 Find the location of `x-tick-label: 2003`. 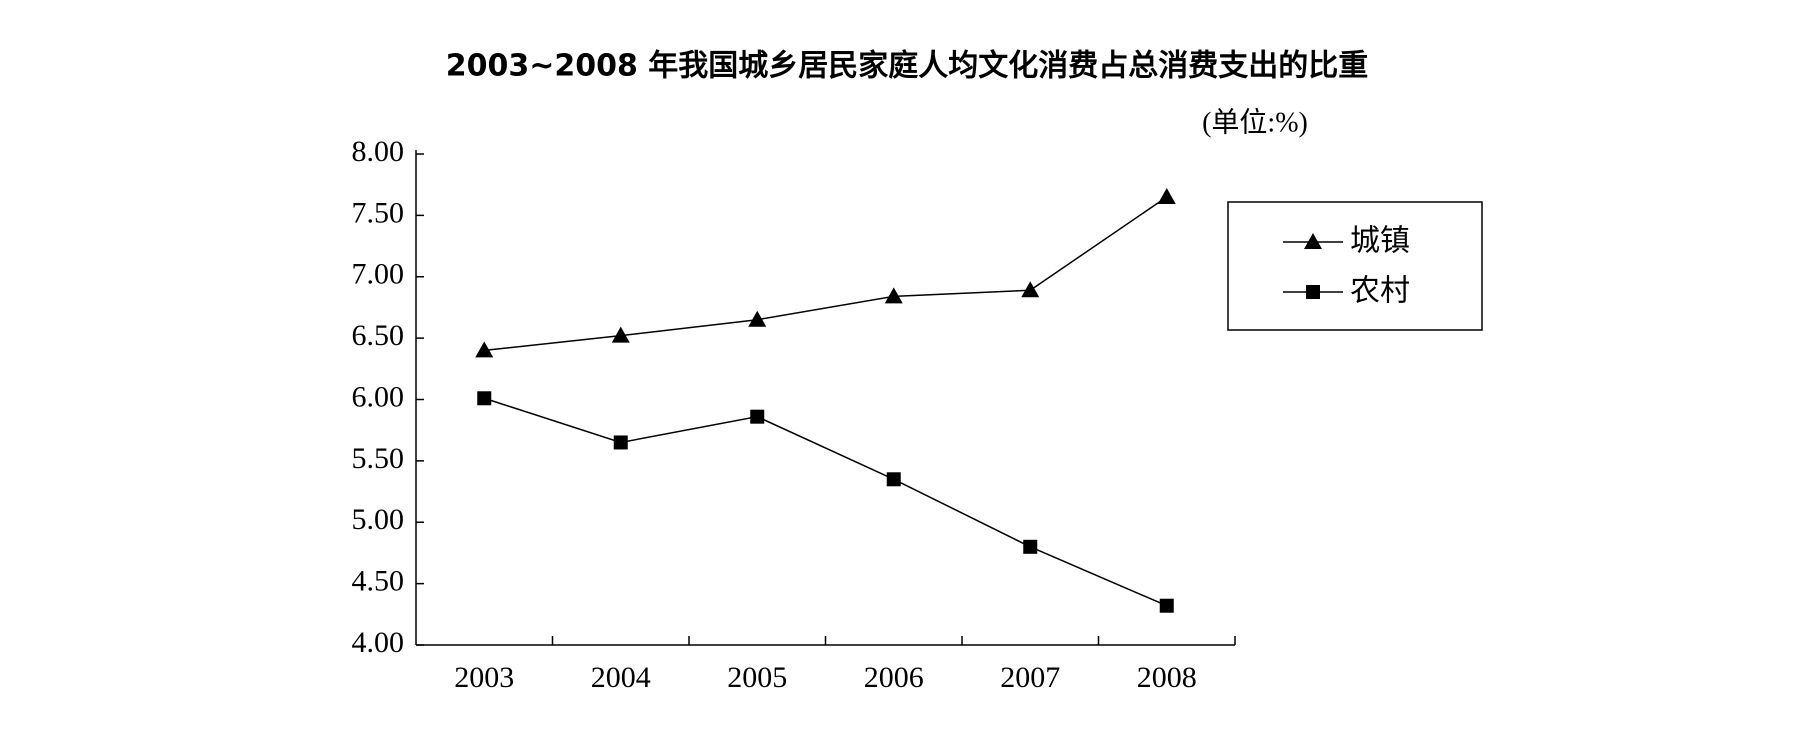

x-tick-label: 2003 is located at coordinates (484, 677).